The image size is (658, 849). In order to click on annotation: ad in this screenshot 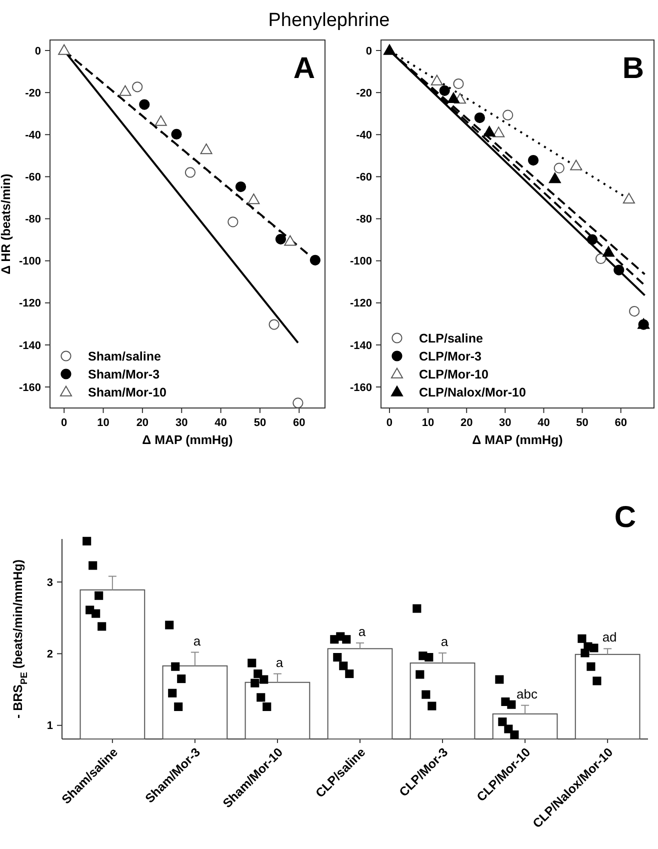, I will do `click(609, 637)`.